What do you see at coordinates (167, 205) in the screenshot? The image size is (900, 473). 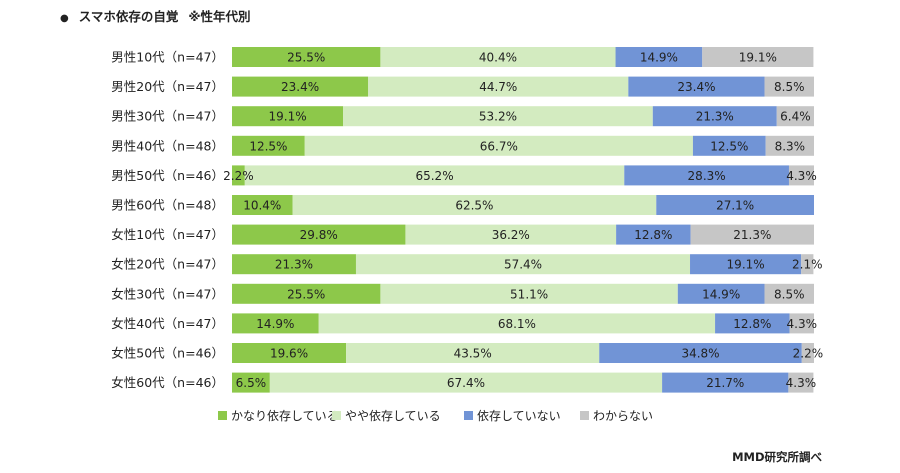 I see `category-label: 男性60代（n=48）` at bounding box center [167, 205].